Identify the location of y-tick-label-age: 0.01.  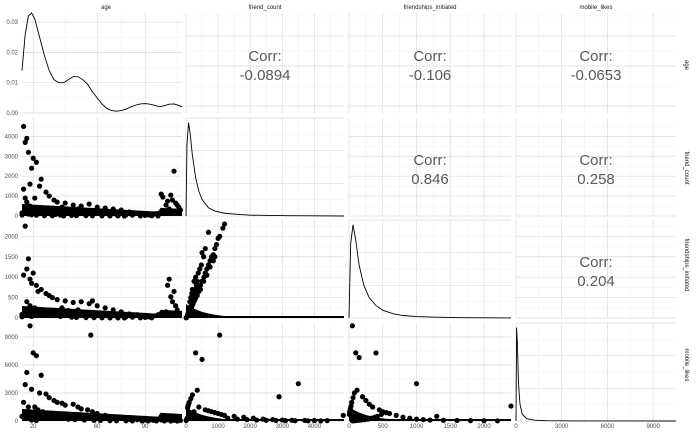
(12, 84).